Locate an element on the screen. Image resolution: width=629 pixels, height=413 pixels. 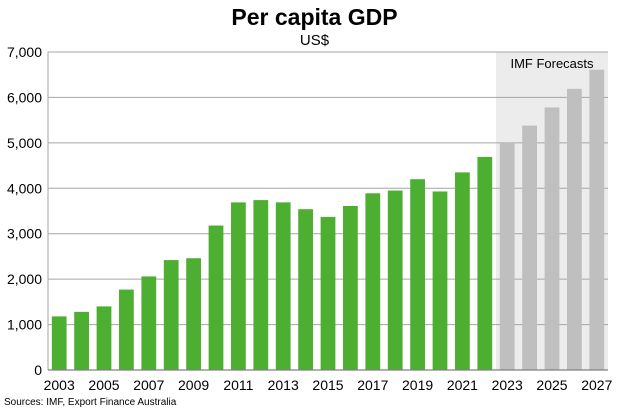
x-tick-label: 2009 is located at coordinates (193, 385).